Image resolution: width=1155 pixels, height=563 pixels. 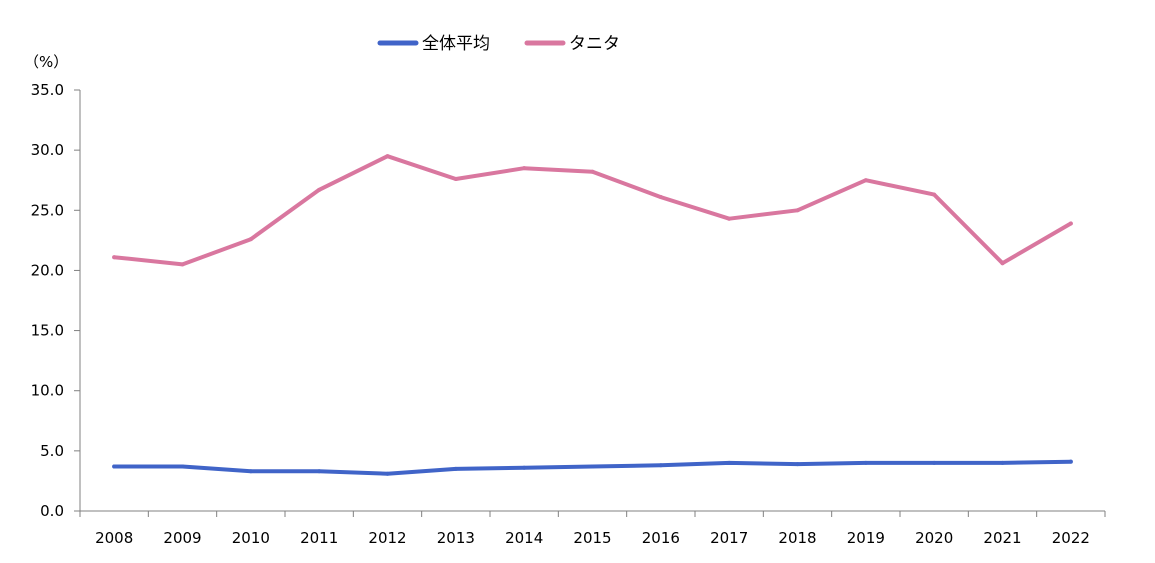 What do you see at coordinates (47, 391) in the screenshot?
I see `y-tick-label: 10.0` at bounding box center [47, 391].